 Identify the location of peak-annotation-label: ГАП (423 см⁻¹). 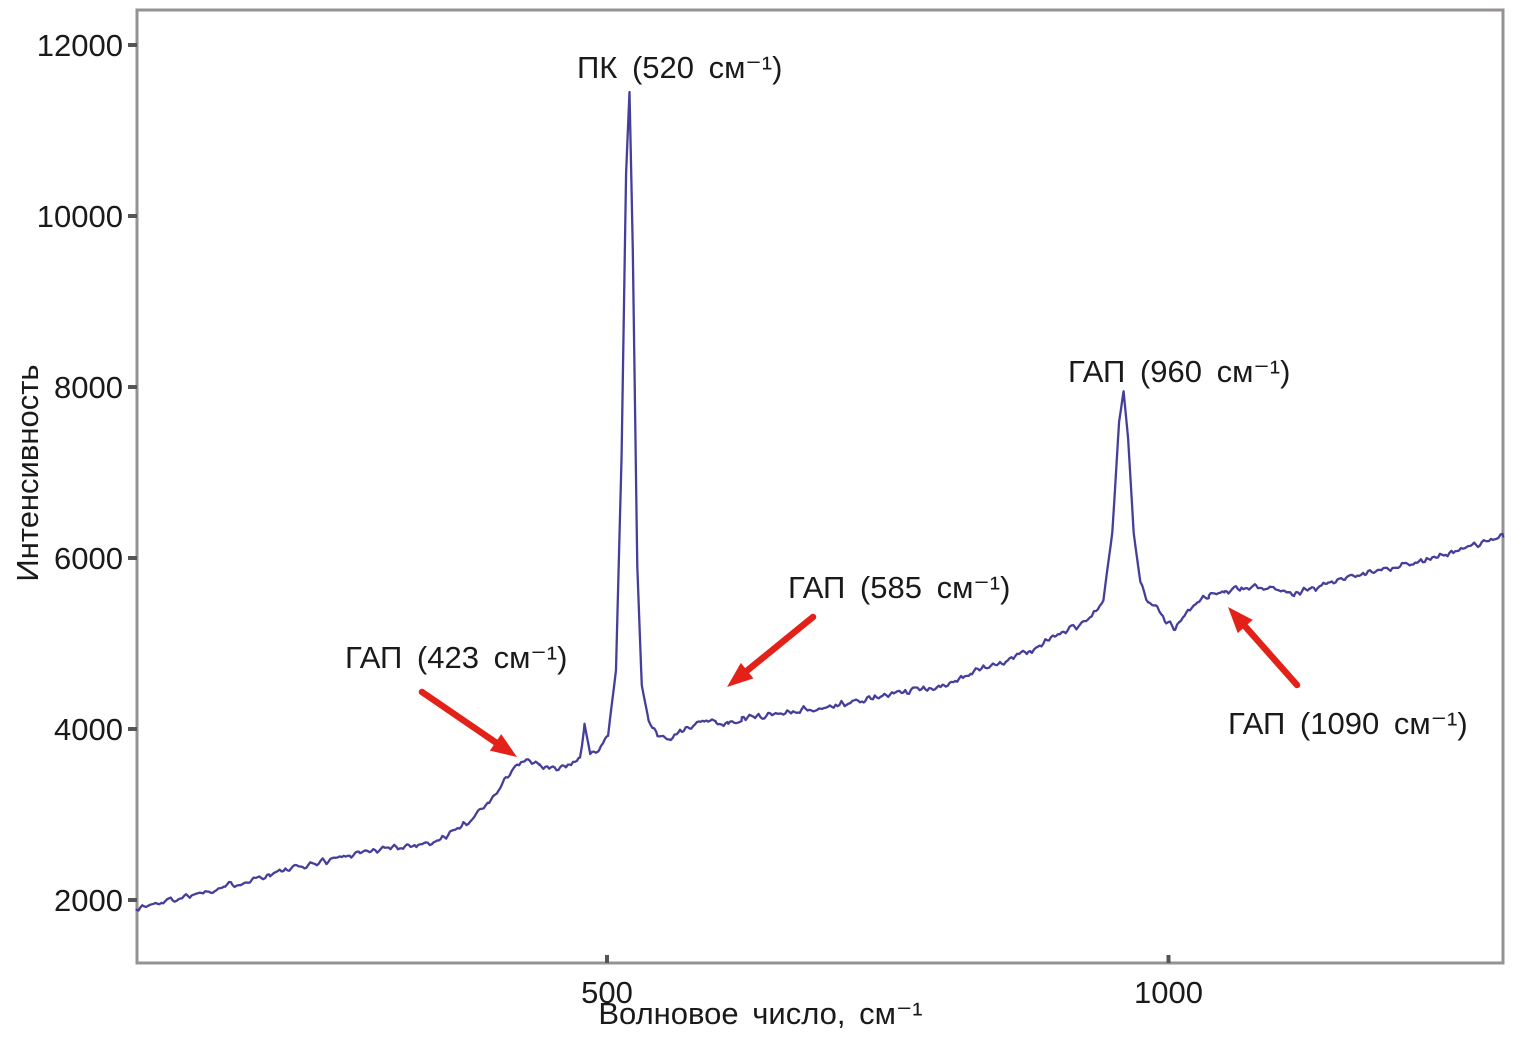
(456, 657).